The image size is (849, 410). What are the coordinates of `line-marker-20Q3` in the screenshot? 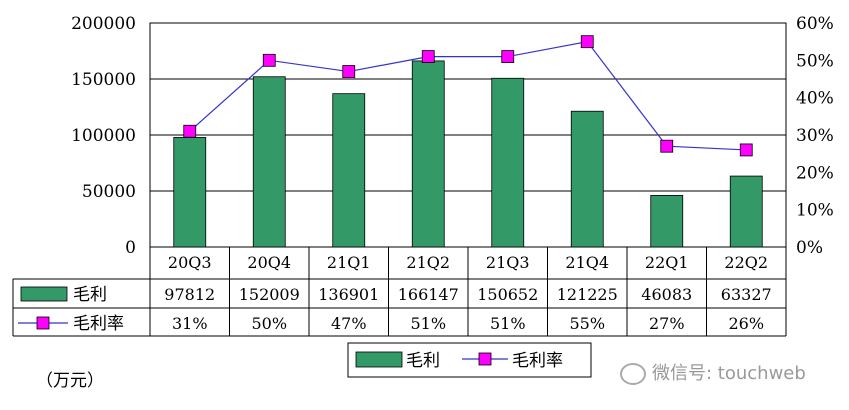 It's located at (190, 131).